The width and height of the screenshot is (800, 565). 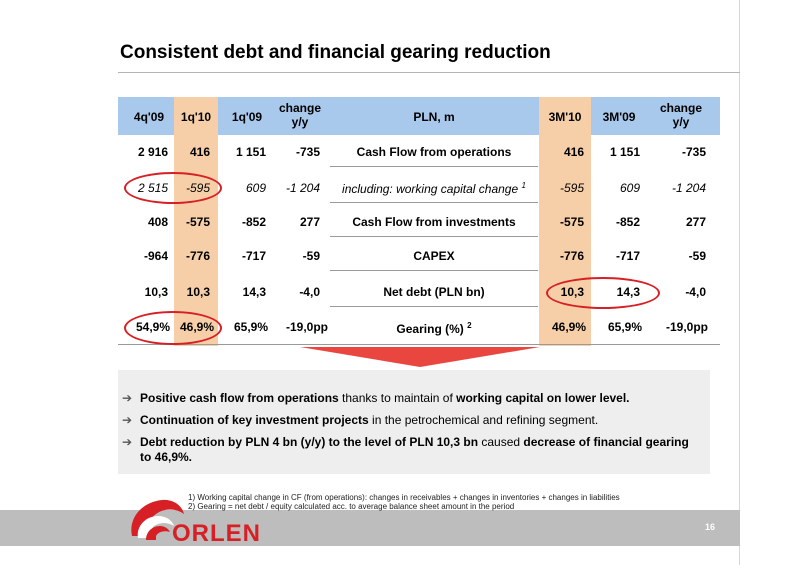 What do you see at coordinates (603, 293) in the screenshot?
I see `highlight-ellipse-net-debt` at bounding box center [603, 293].